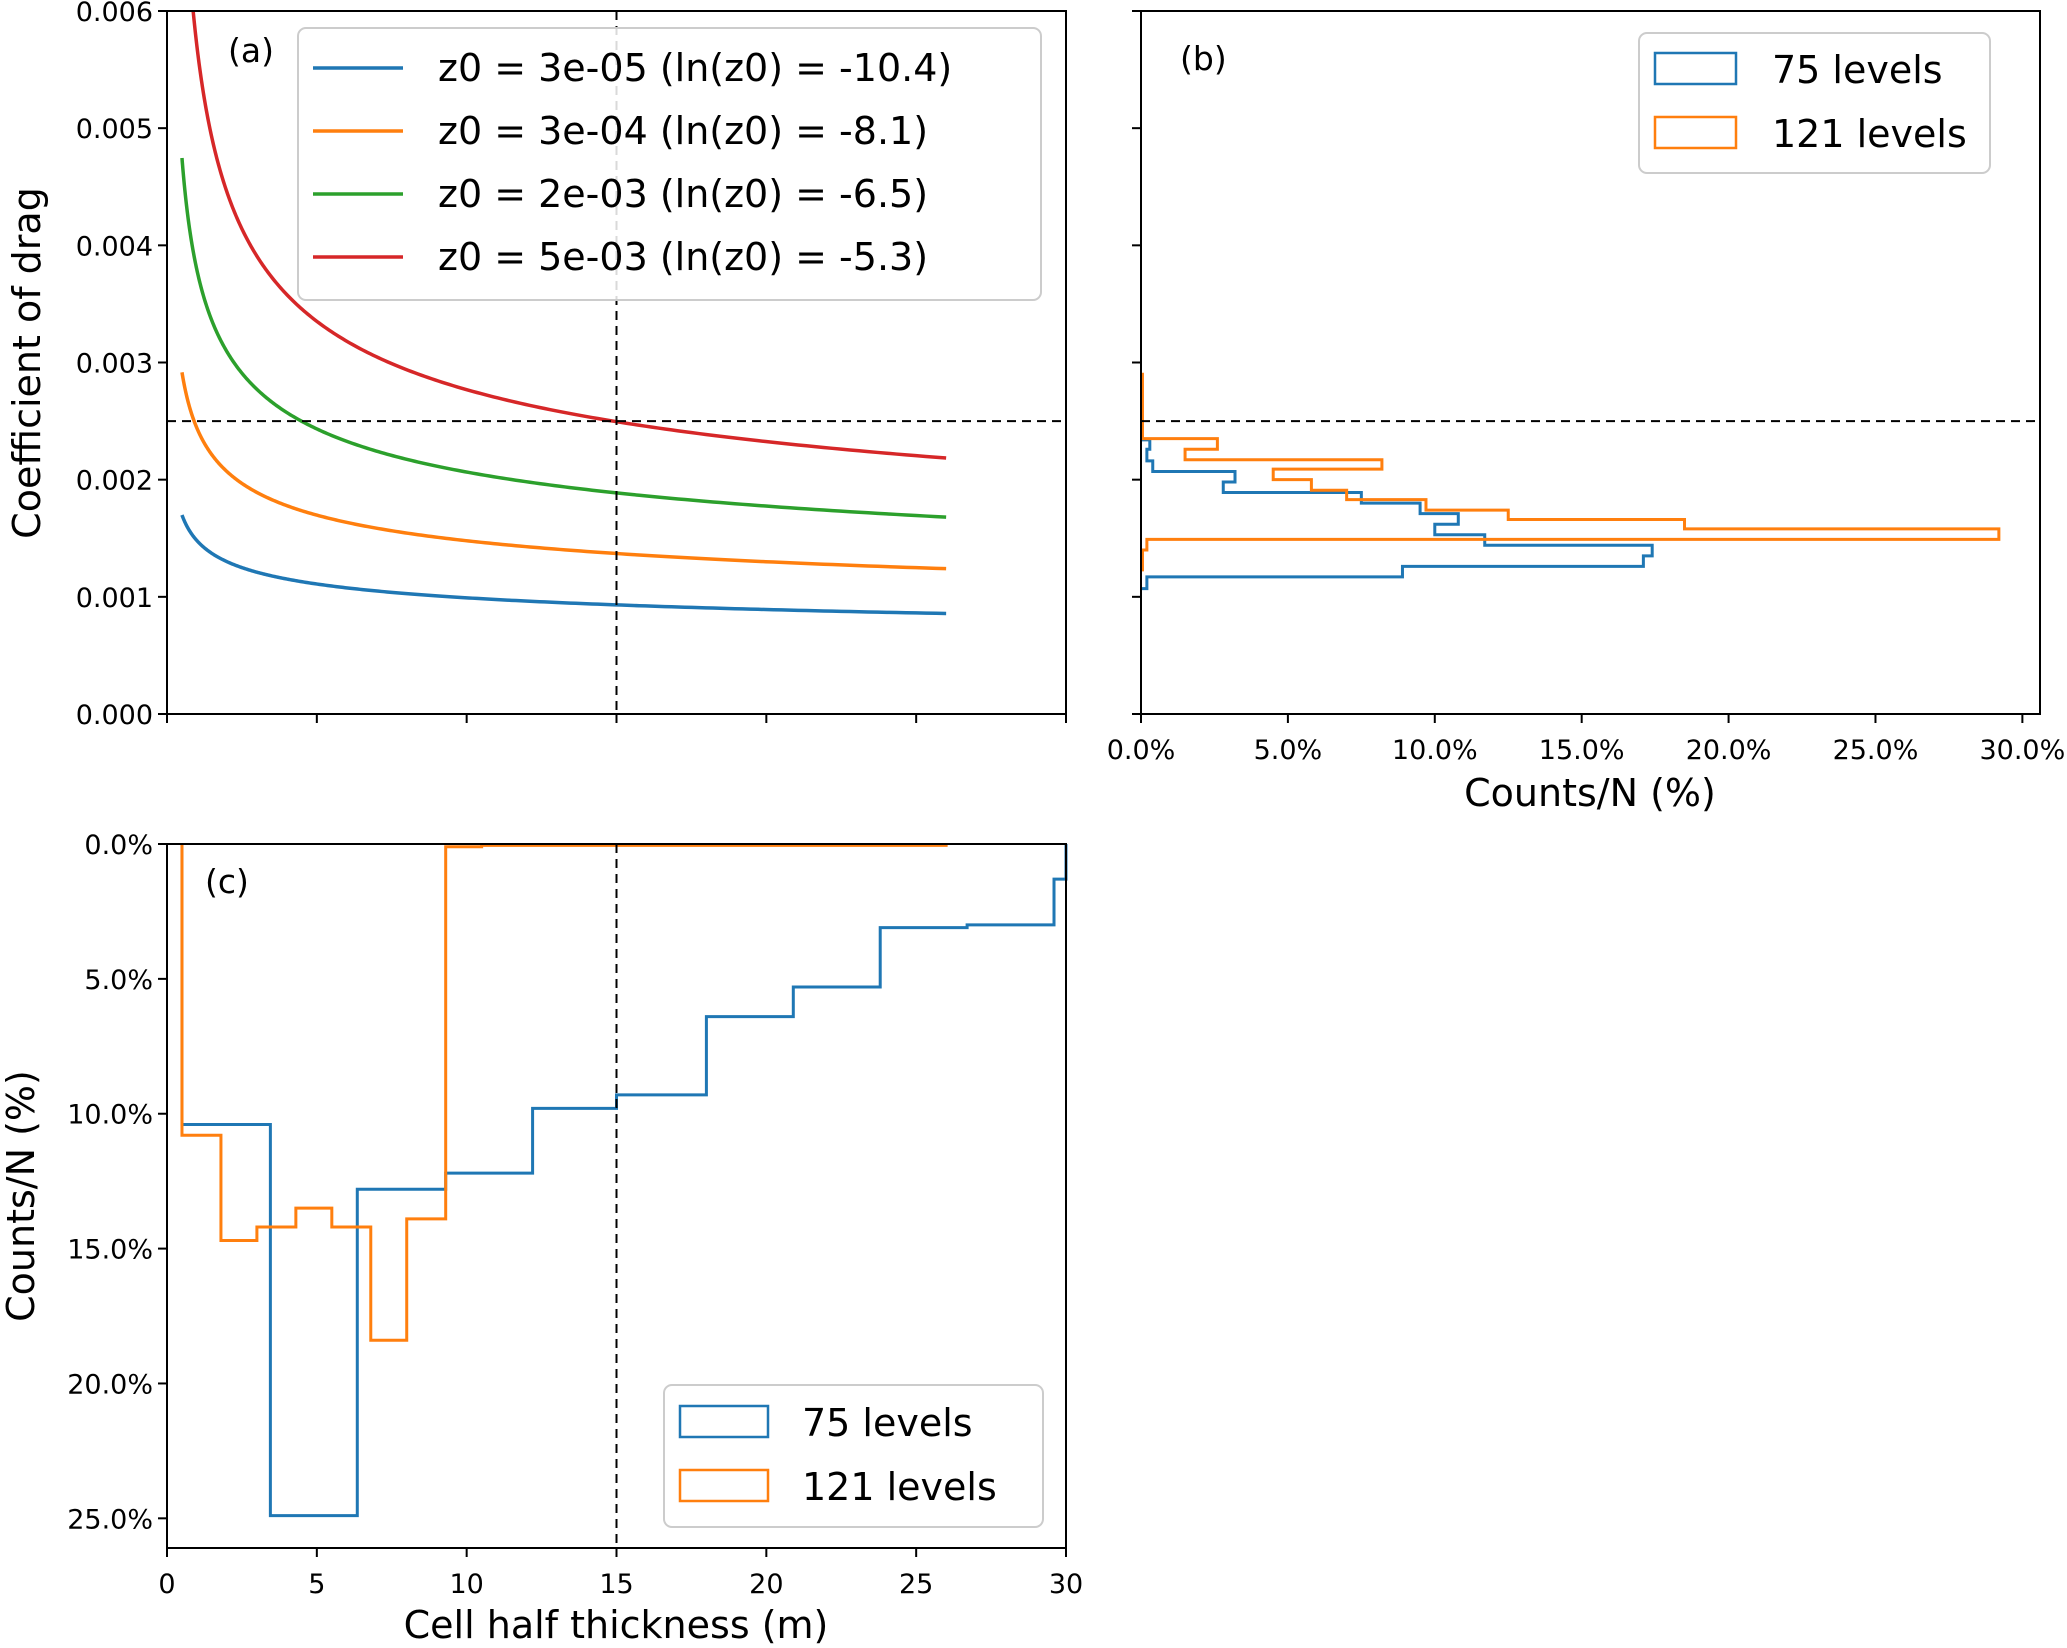  Describe the element at coordinates (114, 364) in the screenshot. I see `a-ytick-label: 0.003` at that location.